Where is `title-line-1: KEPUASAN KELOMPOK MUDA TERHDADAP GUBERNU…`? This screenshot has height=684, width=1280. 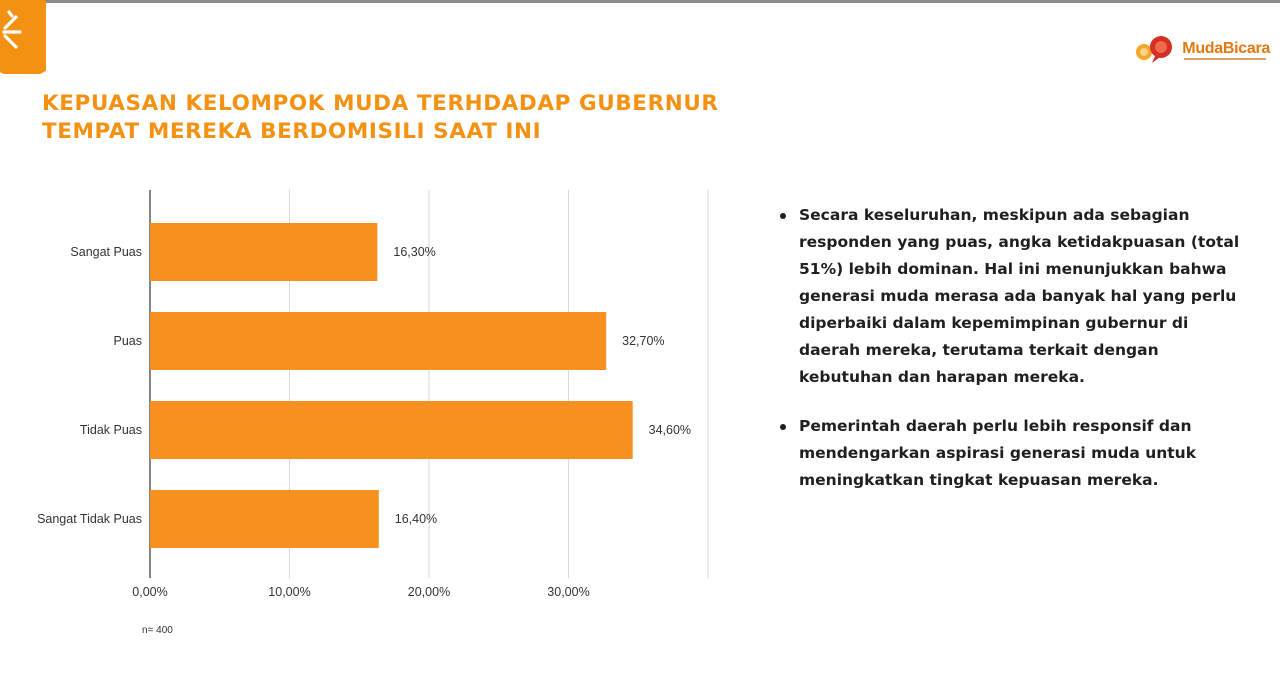
title-line-1: KEPUASAN KELOMPOK MUDA TERHDADAP GUBERNU… is located at coordinates (380, 103).